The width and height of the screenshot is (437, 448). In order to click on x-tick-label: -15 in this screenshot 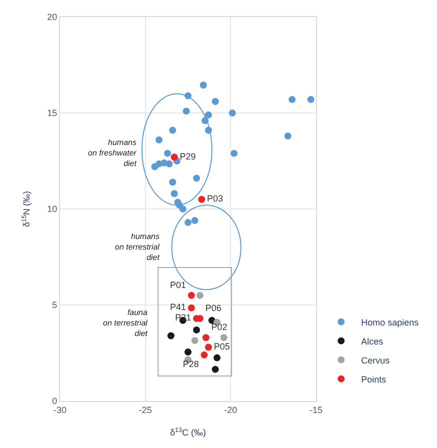, I will do `click(316, 409)`.